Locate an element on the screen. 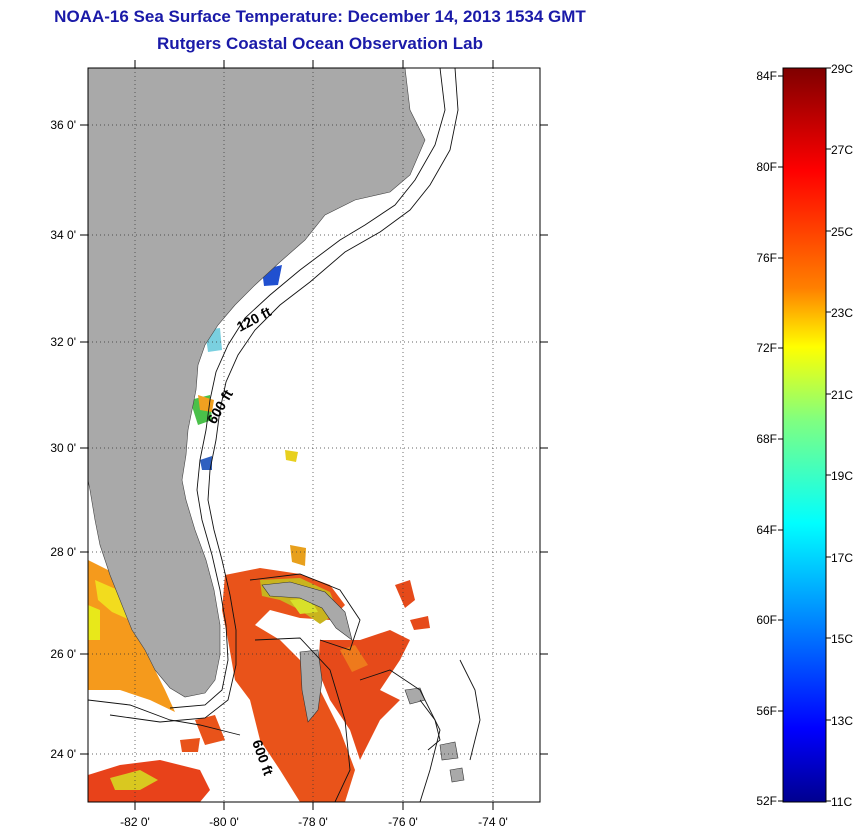 The height and width of the screenshot is (832, 864). colorbar-c-label: 29C is located at coordinates (842, 69).